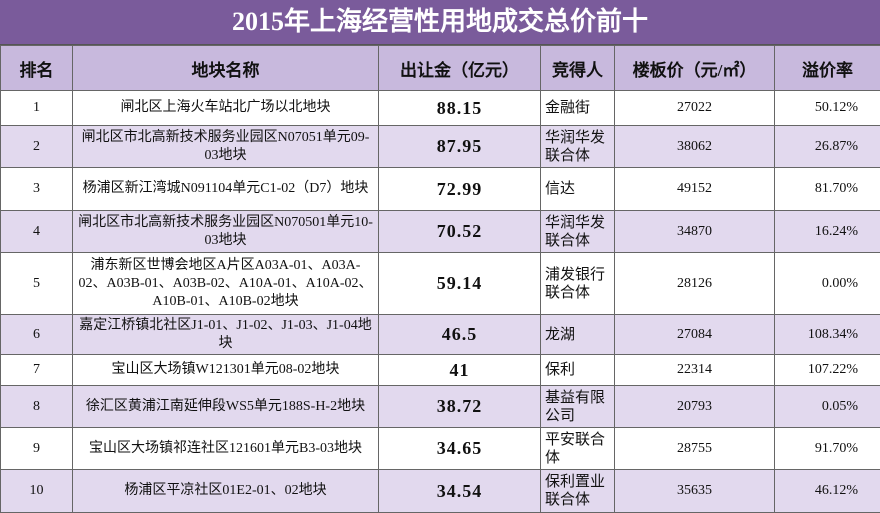 The image size is (880, 513). What do you see at coordinates (37, 68) in the screenshot?
I see `header-cell: 排名` at bounding box center [37, 68].